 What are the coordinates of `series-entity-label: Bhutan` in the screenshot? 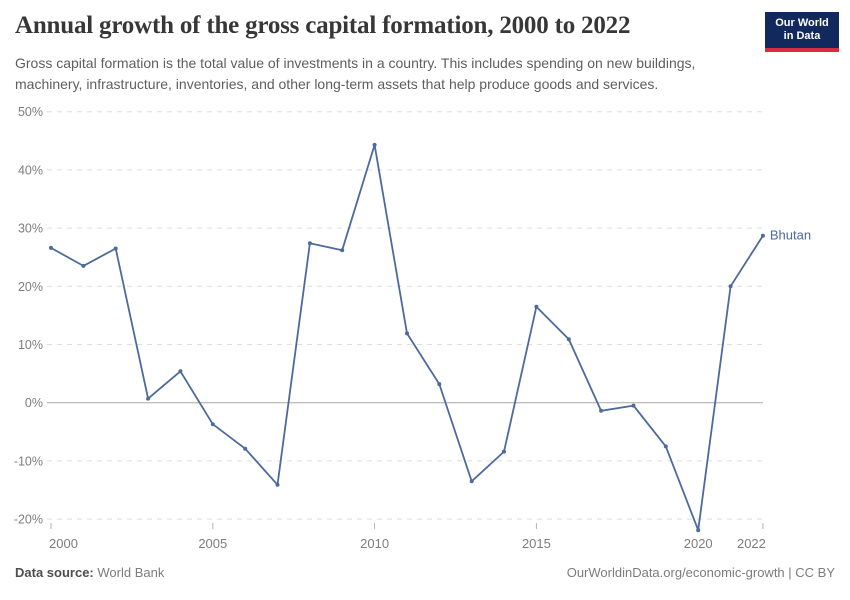 It's located at (790, 235).